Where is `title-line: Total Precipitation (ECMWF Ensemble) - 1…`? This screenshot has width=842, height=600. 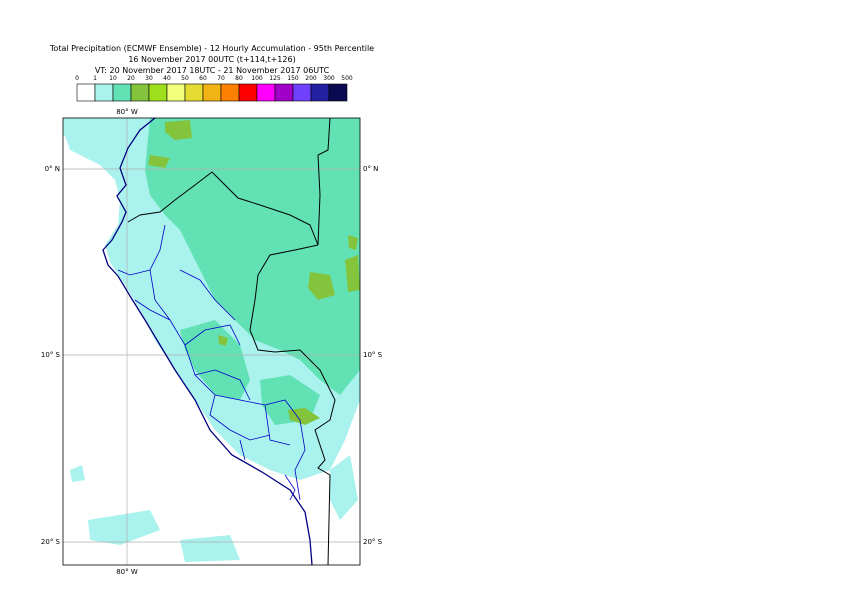
title-line: Total Precipitation (ECMWF Ensemble) - 1… is located at coordinates (211, 48).